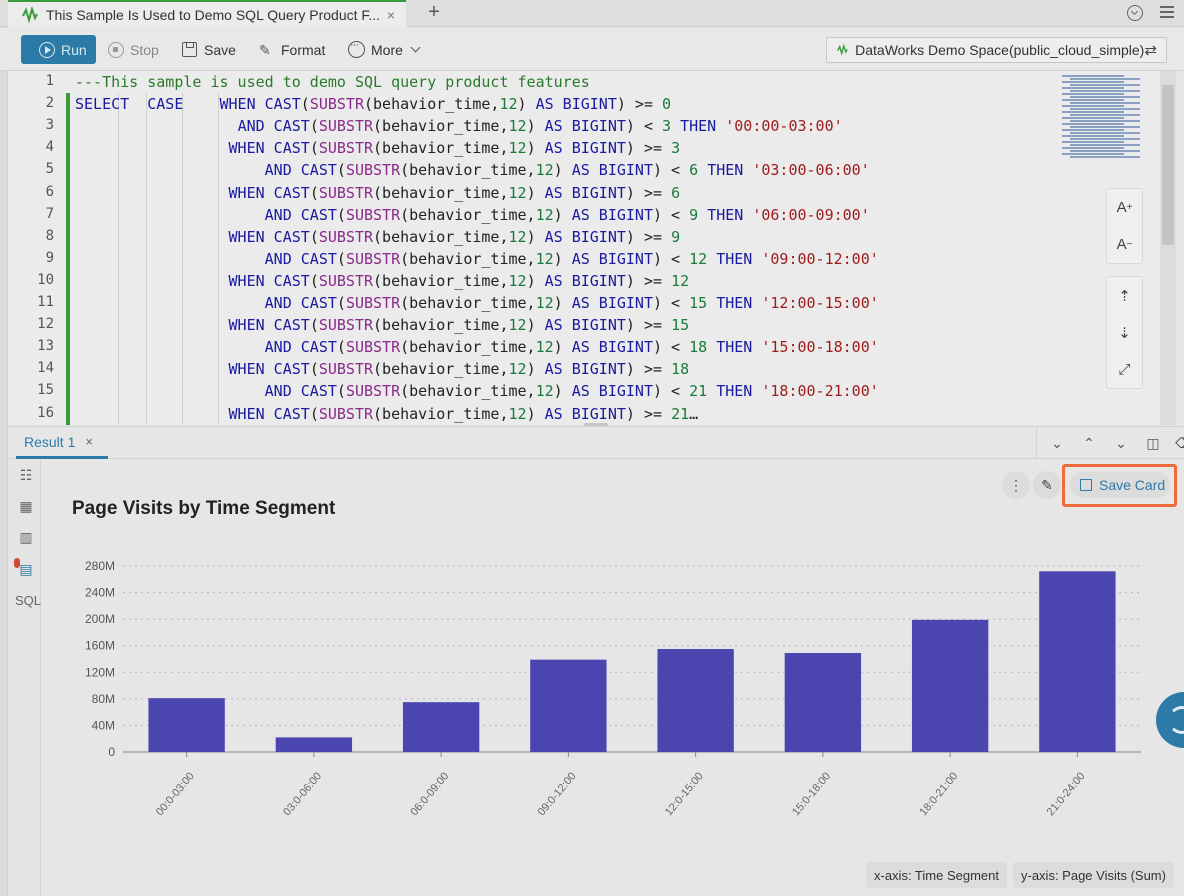 The width and height of the screenshot is (1184, 896). Describe the element at coordinates (1047, 485) in the screenshot. I see `edit-icon: ✎` at that location.